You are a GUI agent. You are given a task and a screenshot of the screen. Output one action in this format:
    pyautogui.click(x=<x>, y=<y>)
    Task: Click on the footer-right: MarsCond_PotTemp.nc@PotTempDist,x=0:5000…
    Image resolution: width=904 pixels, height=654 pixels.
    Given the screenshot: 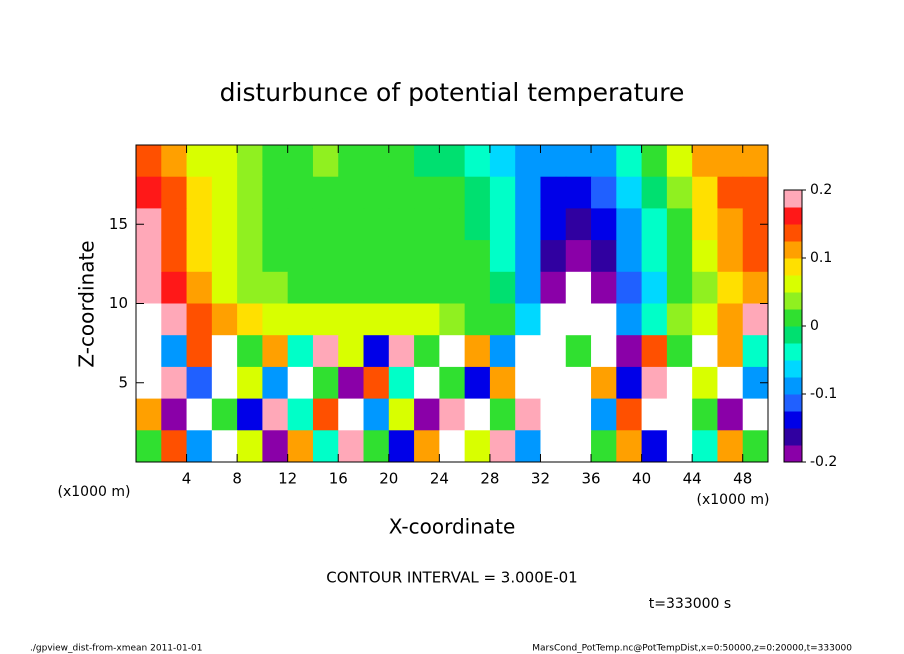 What is the action you would take?
    pyautogui.click(x=692, y=649)
    